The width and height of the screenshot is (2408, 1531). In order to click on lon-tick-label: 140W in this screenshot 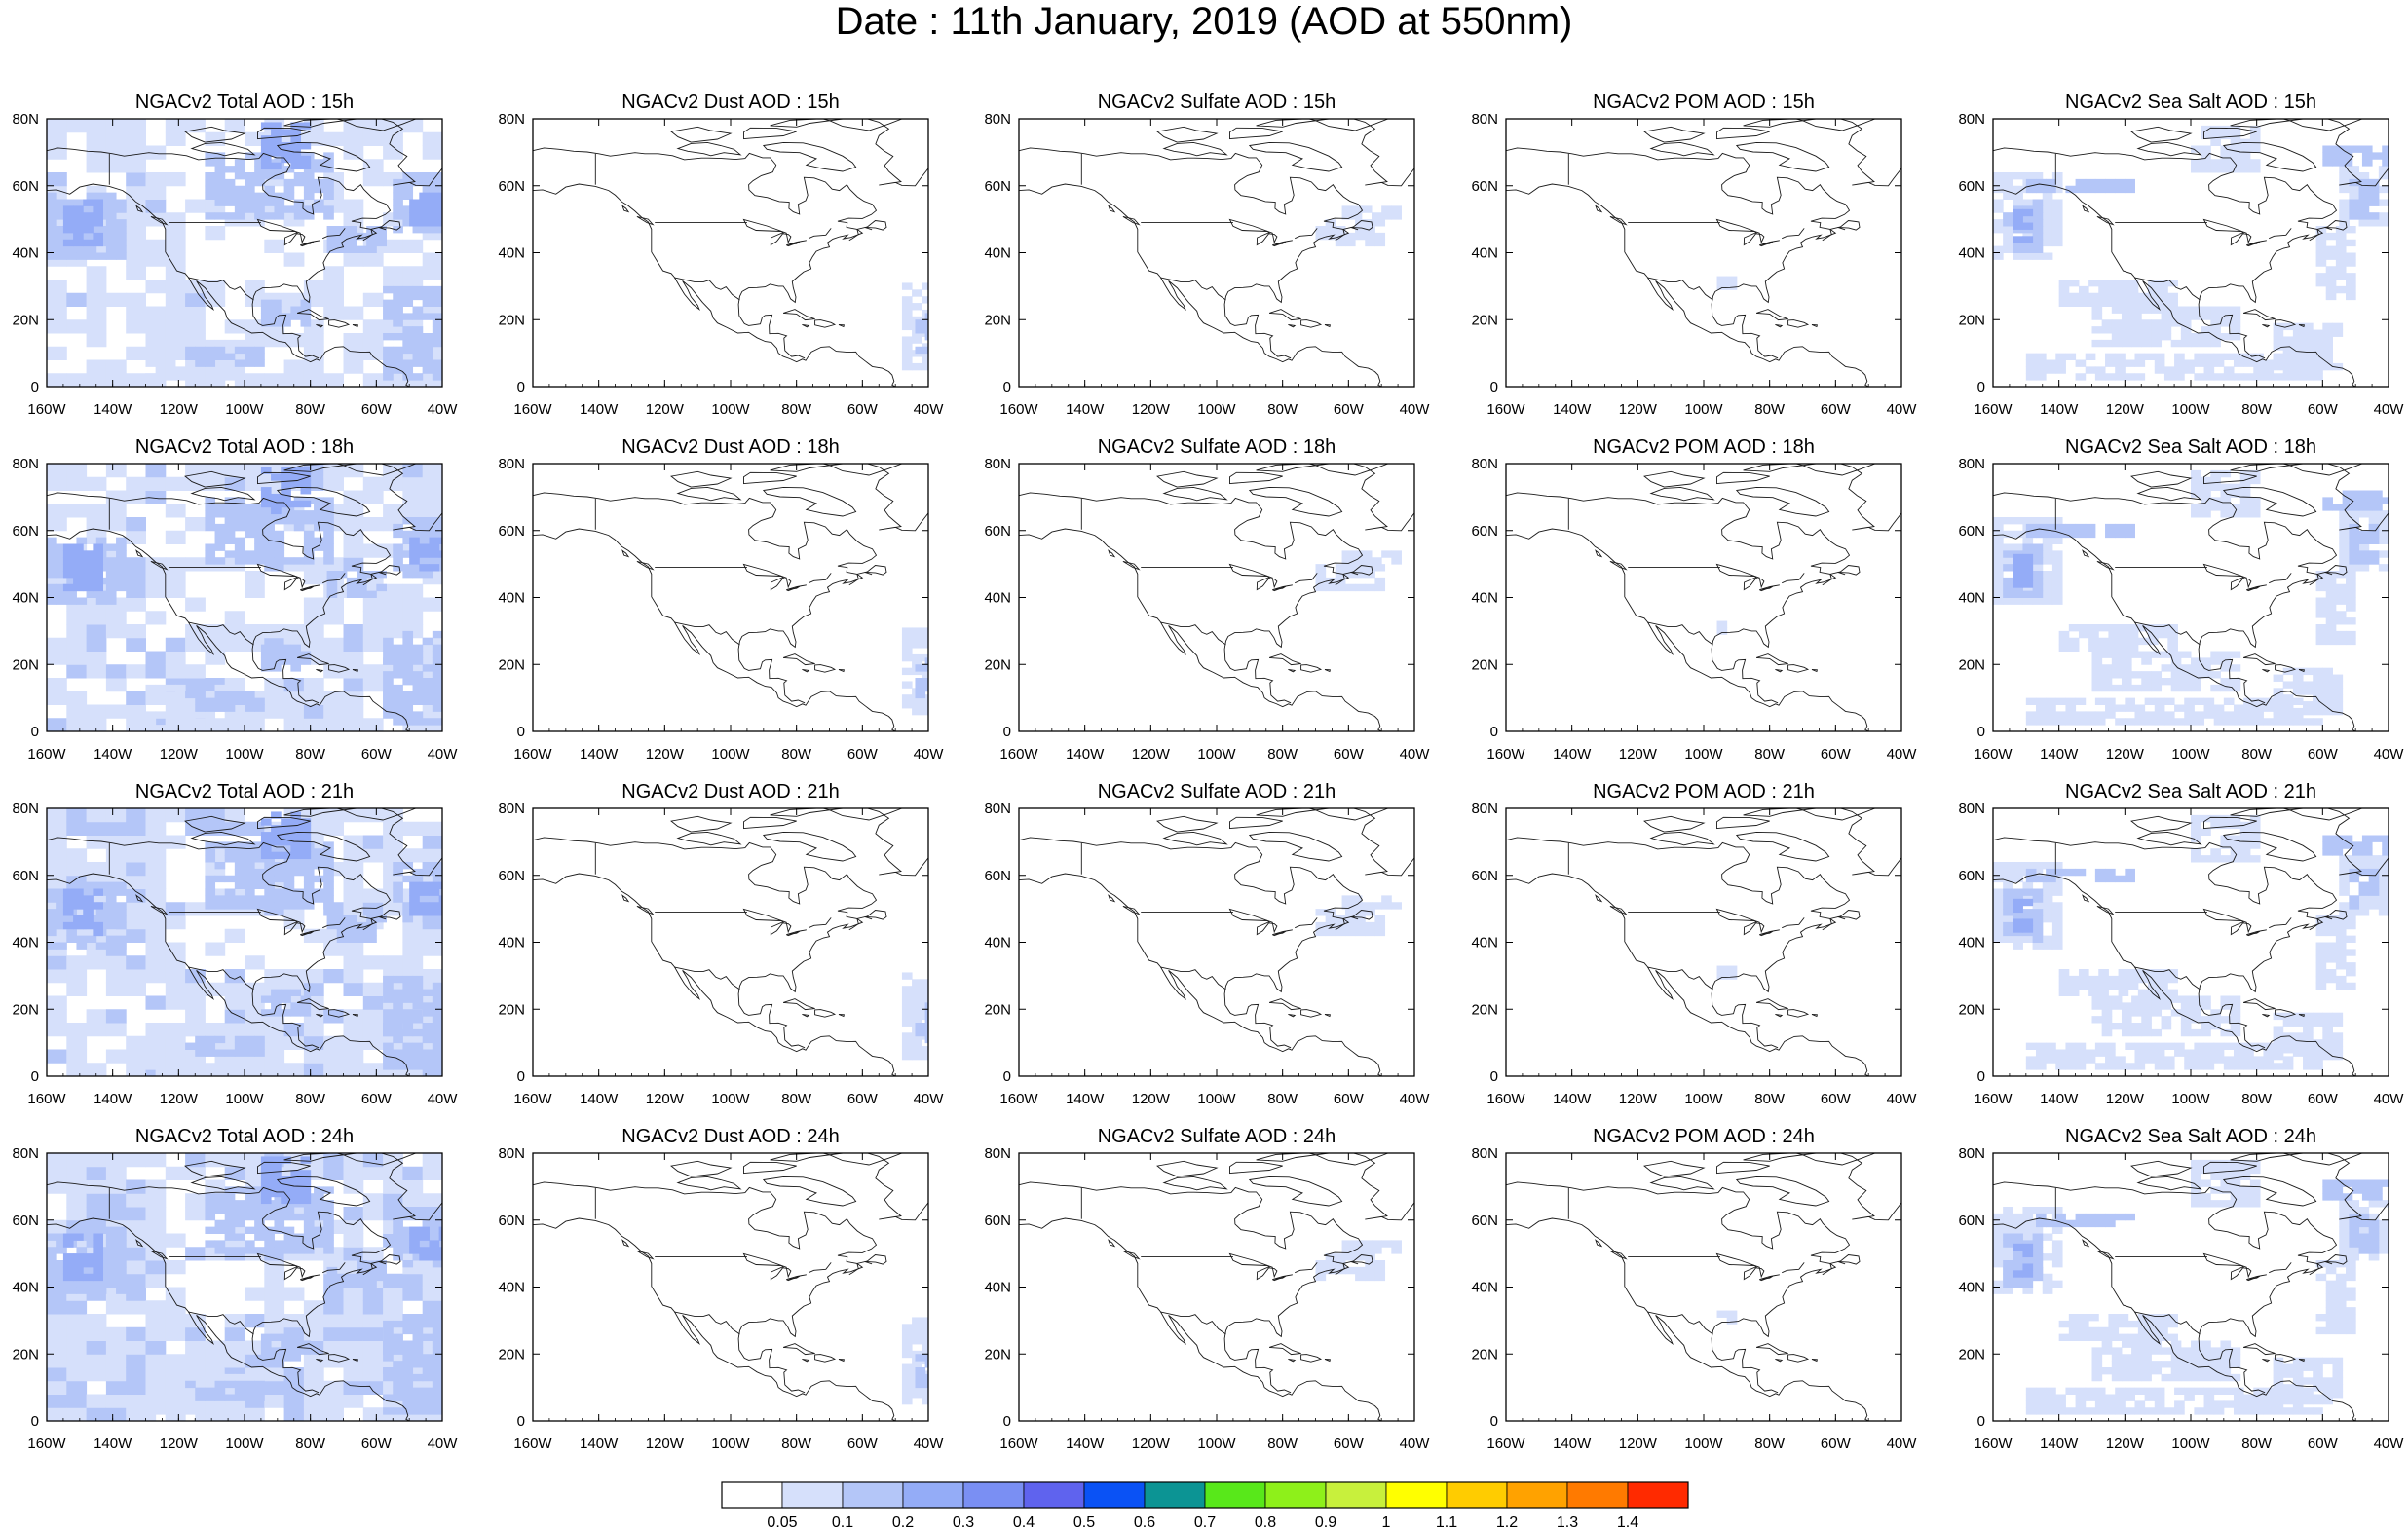, I will do `click(599, 1099)`.